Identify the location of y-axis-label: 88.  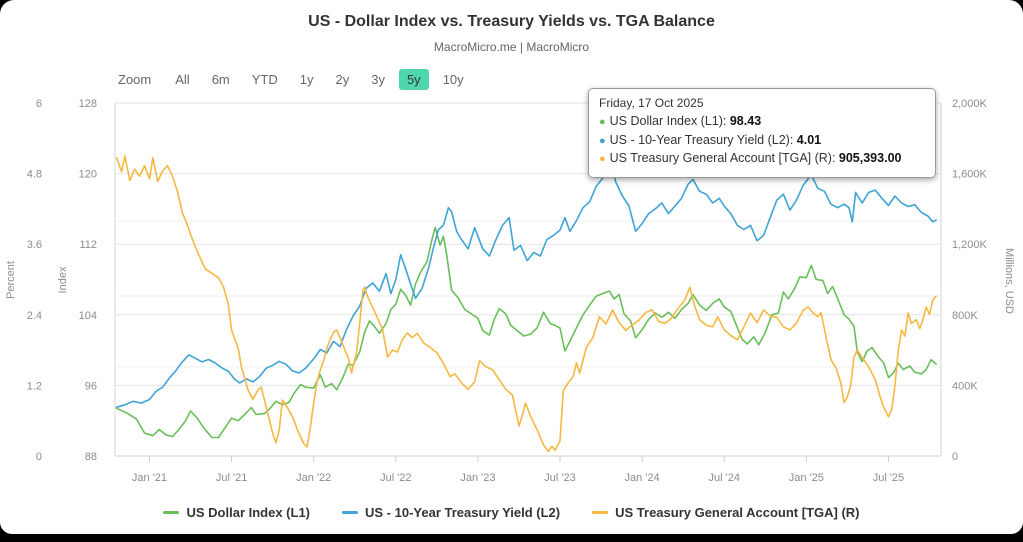
(91, 457).